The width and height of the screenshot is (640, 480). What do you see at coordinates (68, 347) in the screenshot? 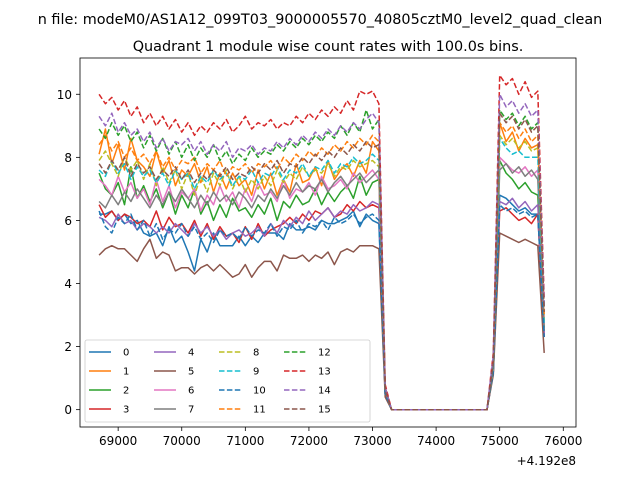
I see `y-tick-label: 2` at bounding box center [68, 347].